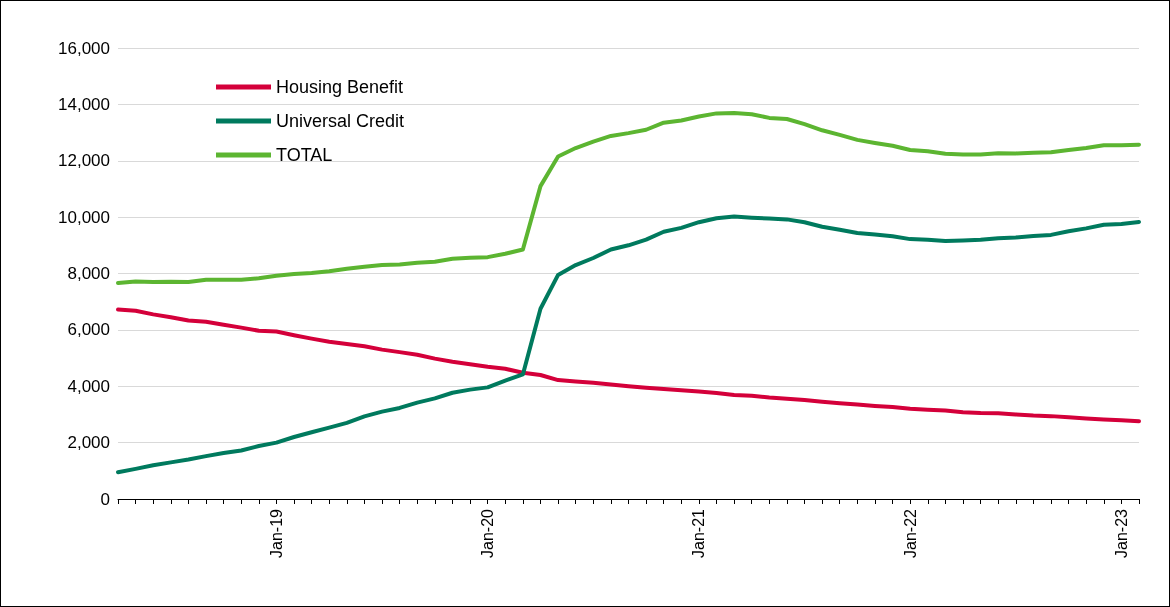  I want to click on x-tick-label: Jan-21, so click(699, 533).